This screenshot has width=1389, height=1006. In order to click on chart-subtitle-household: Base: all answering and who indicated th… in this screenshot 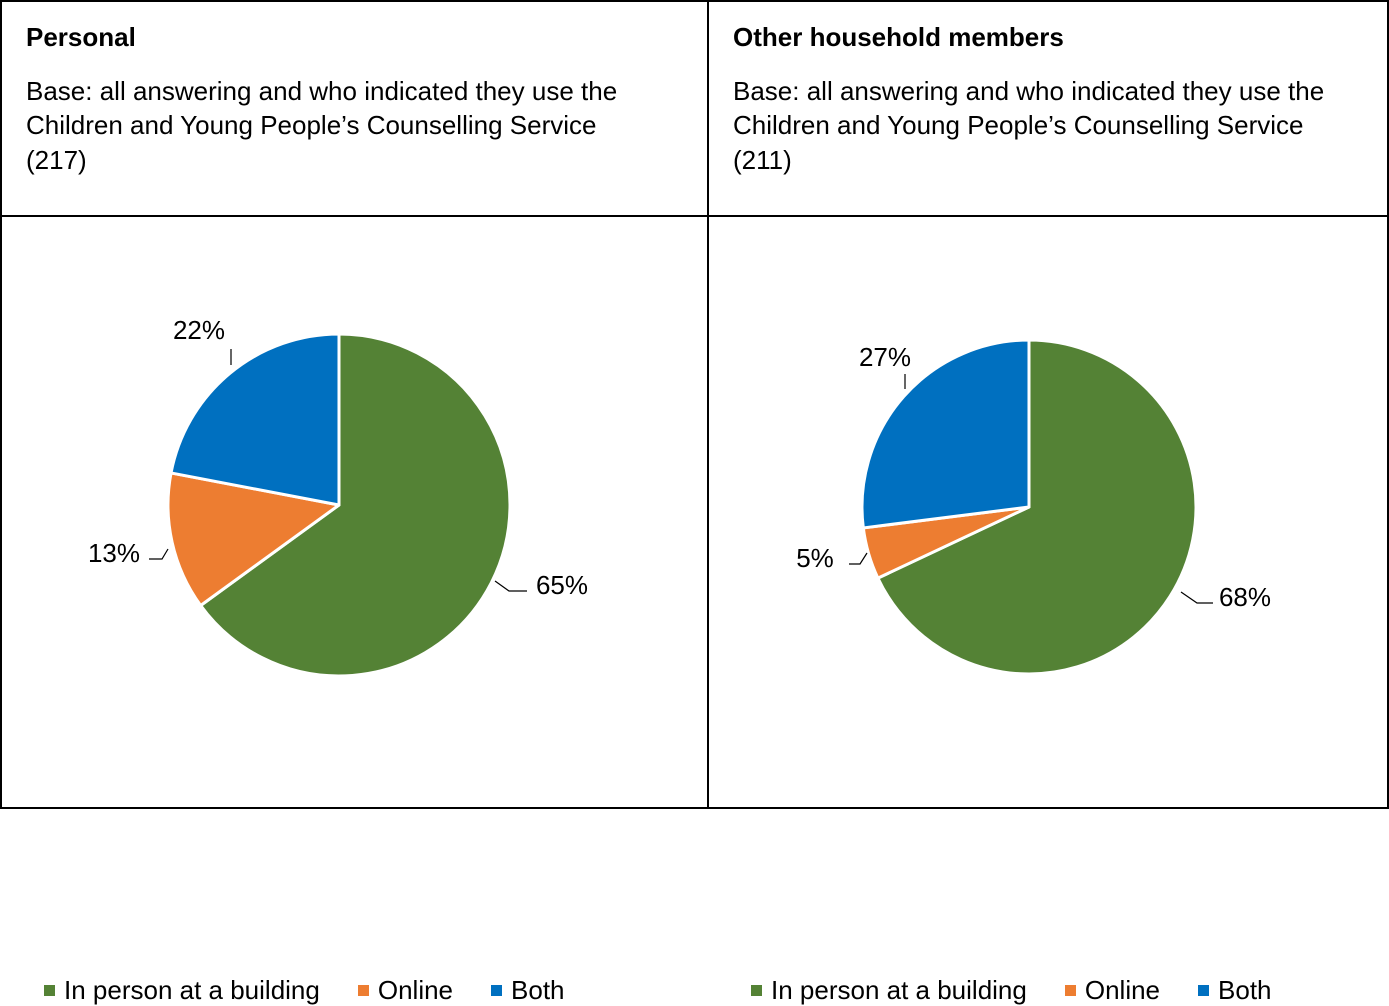, I will do `click(1029, 125)`.